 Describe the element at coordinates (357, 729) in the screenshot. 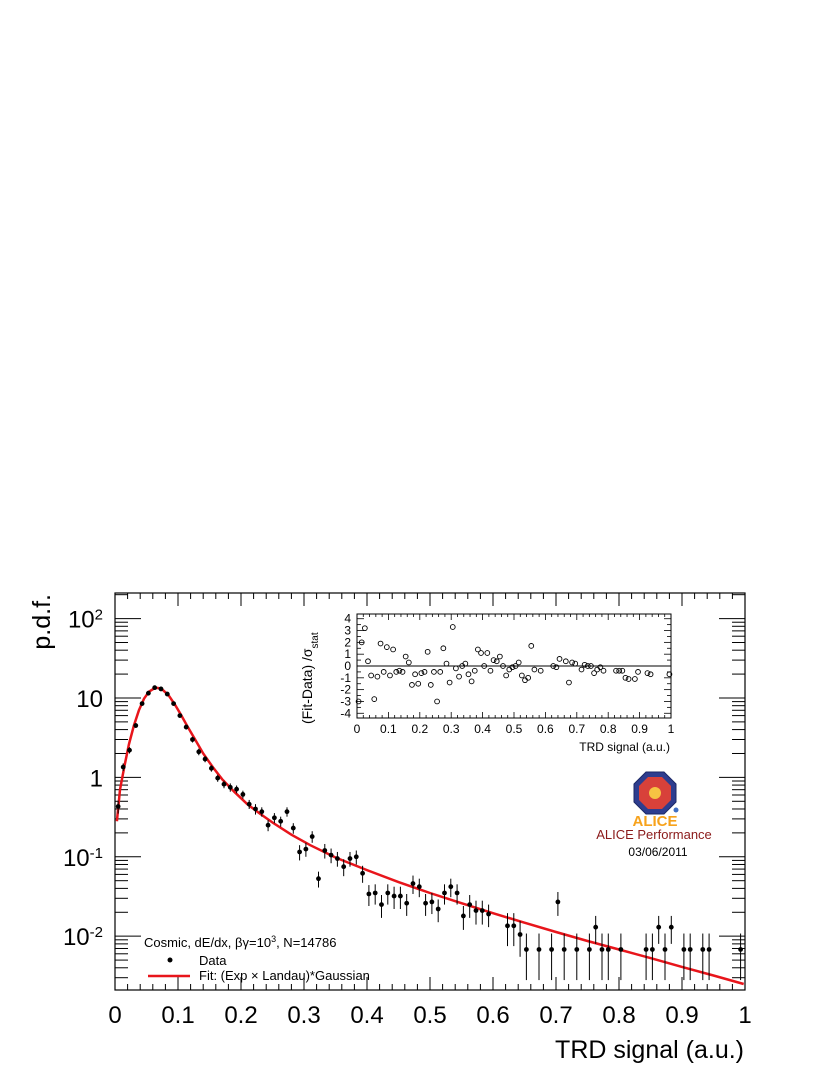

I see `inset-x-tick-label: 0` at that location.